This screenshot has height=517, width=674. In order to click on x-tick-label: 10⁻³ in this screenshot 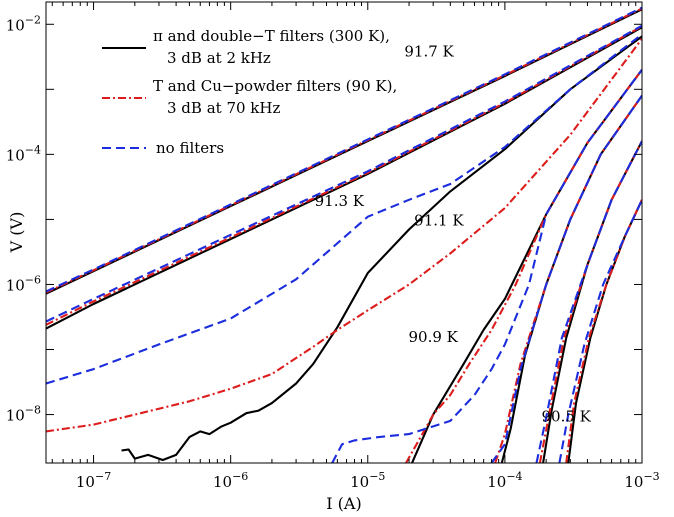, I will do `click(641, 480)`.